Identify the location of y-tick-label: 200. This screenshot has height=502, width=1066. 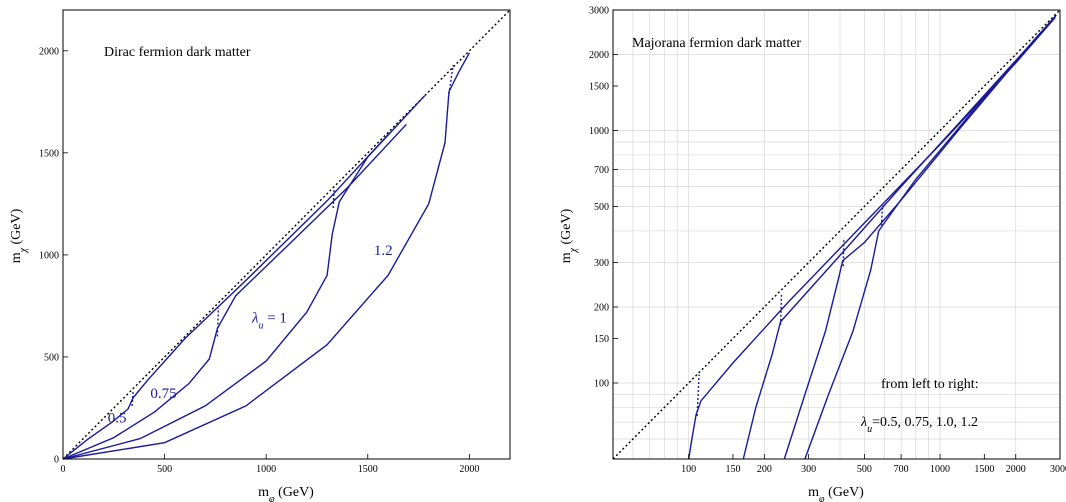
(601, 307).